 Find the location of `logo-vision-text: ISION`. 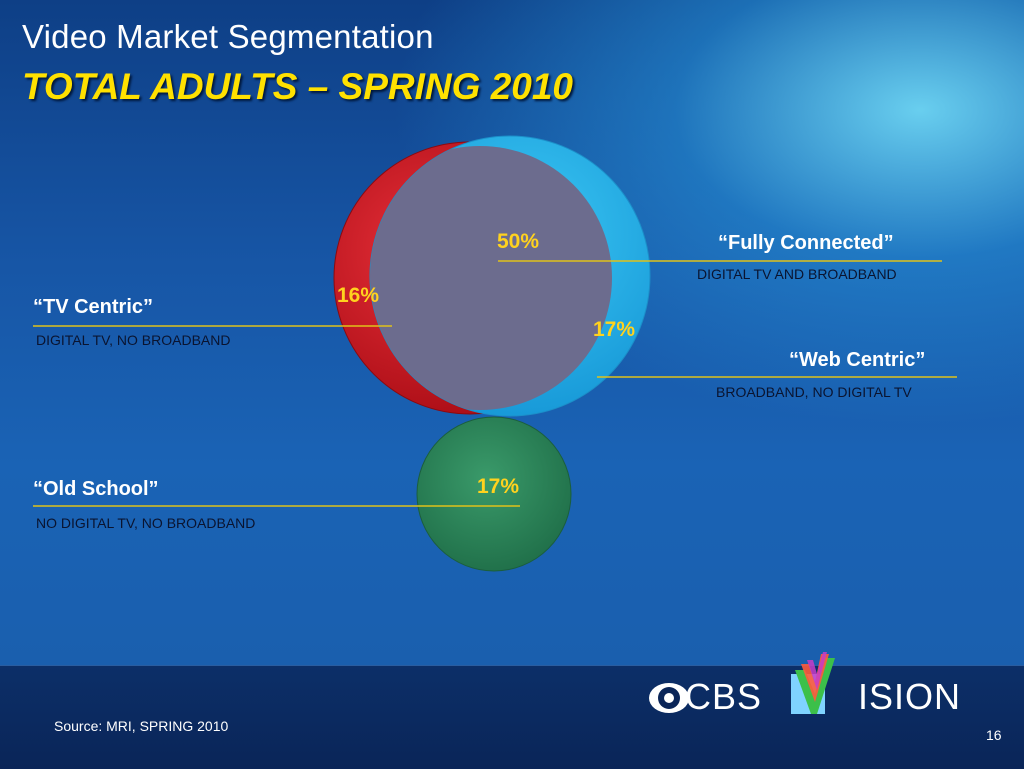

logo-vision-text: ISION is located at coordinates (910, 696).